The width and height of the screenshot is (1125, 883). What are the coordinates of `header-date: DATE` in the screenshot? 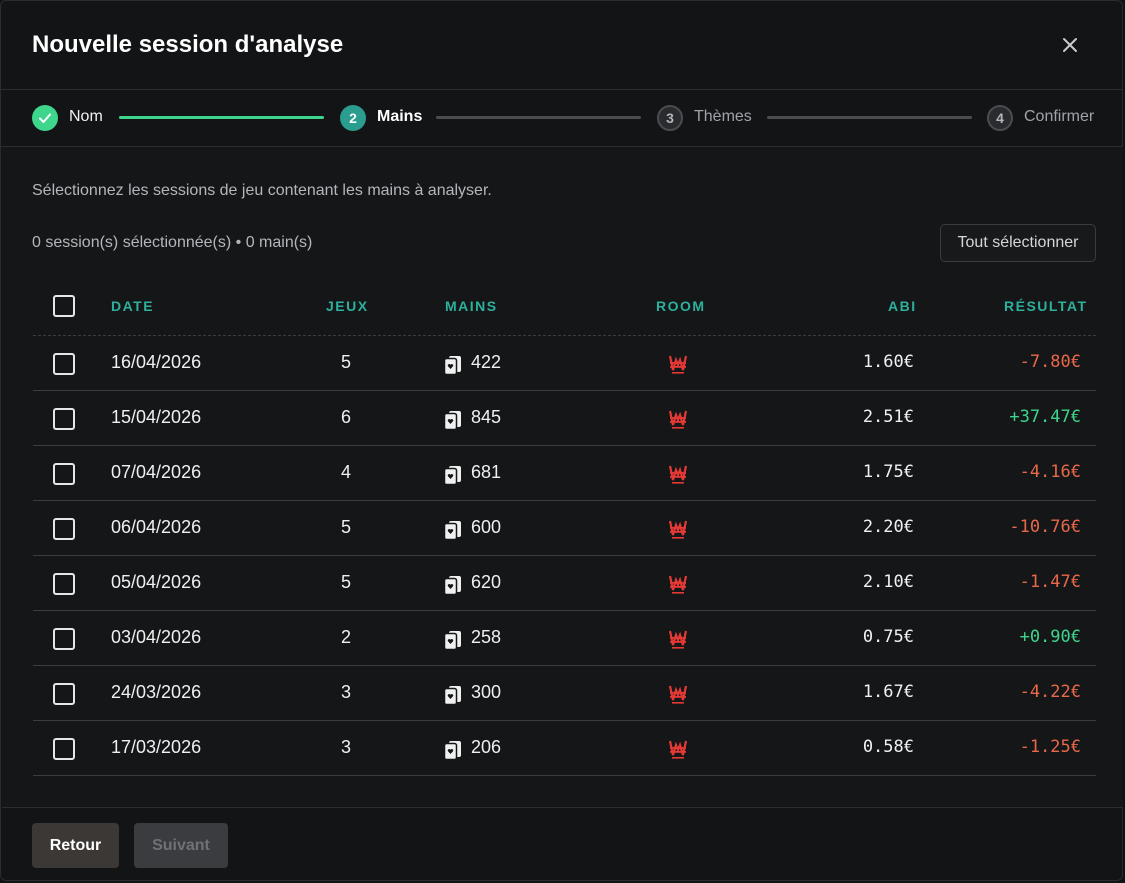 It's located at (133, 306).